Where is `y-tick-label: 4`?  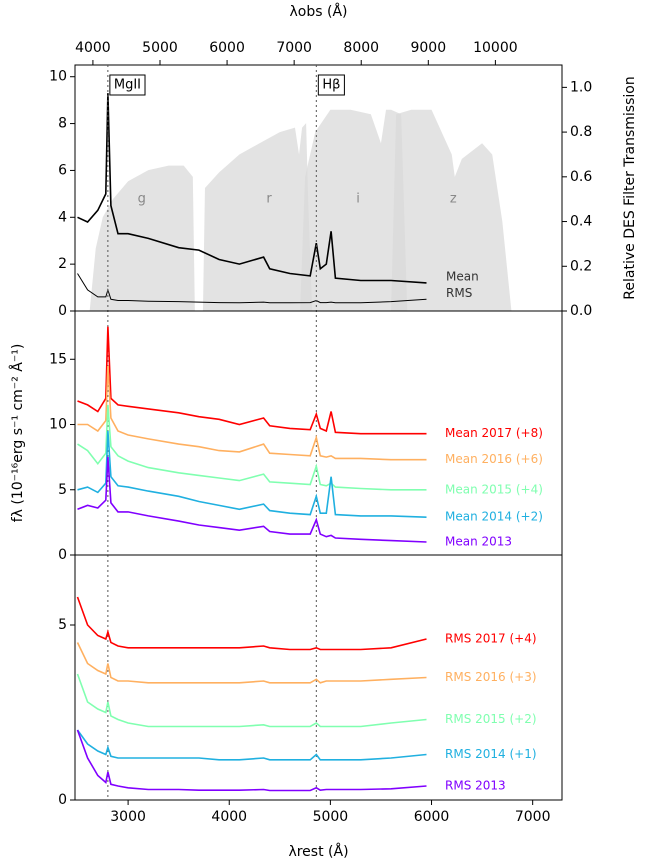 y-tick-label: 4 is located at coordinates (62, 217).